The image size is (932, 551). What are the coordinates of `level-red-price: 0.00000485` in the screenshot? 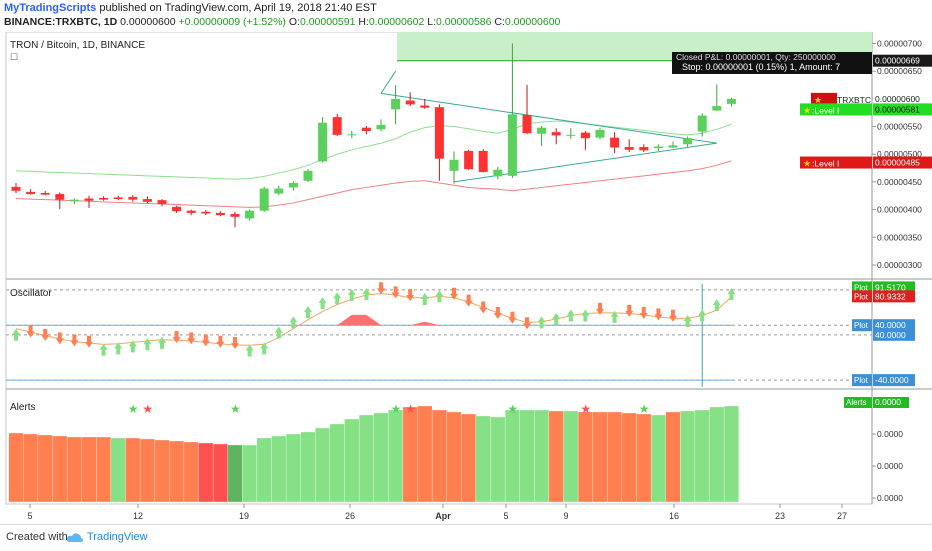 It's located at (897, 163).